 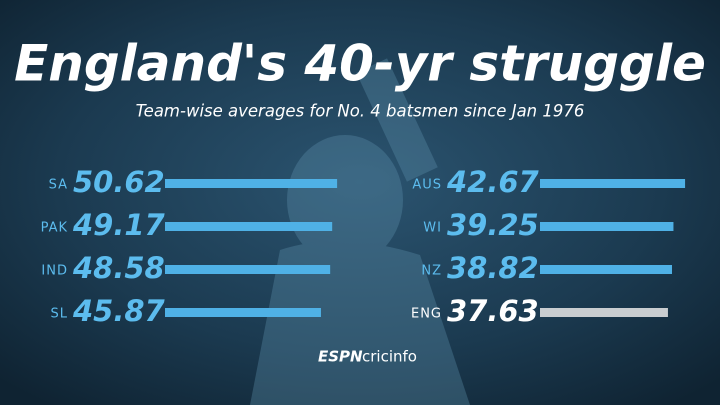 What do you see at coordinates (54, 271) in the screenshot?
I see `category-label: IND` at bounding box center [54, 271].